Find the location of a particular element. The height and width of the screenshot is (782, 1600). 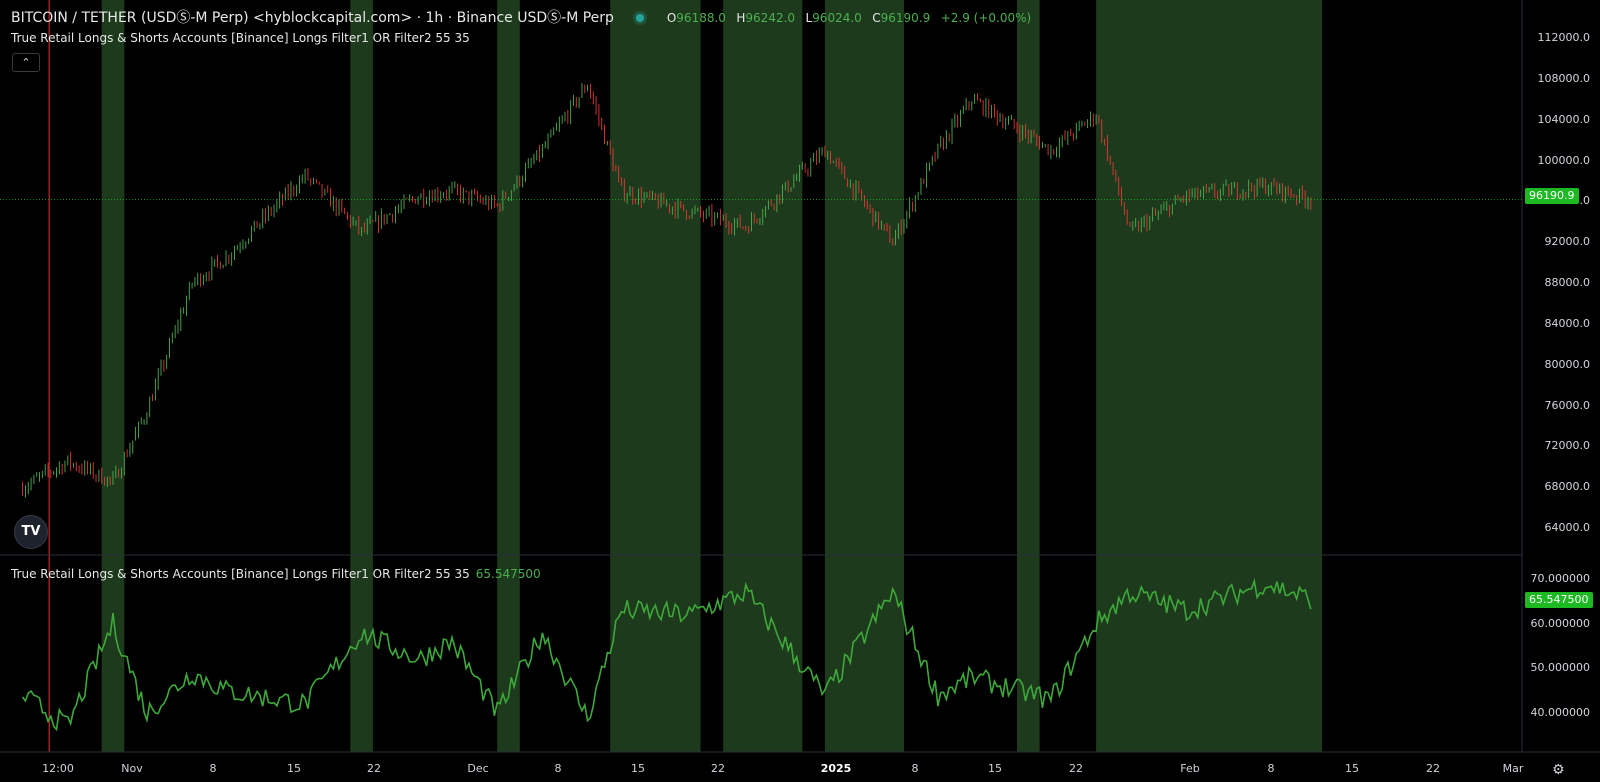

high-value: 96242.0 is located at coordinates (770, 18).